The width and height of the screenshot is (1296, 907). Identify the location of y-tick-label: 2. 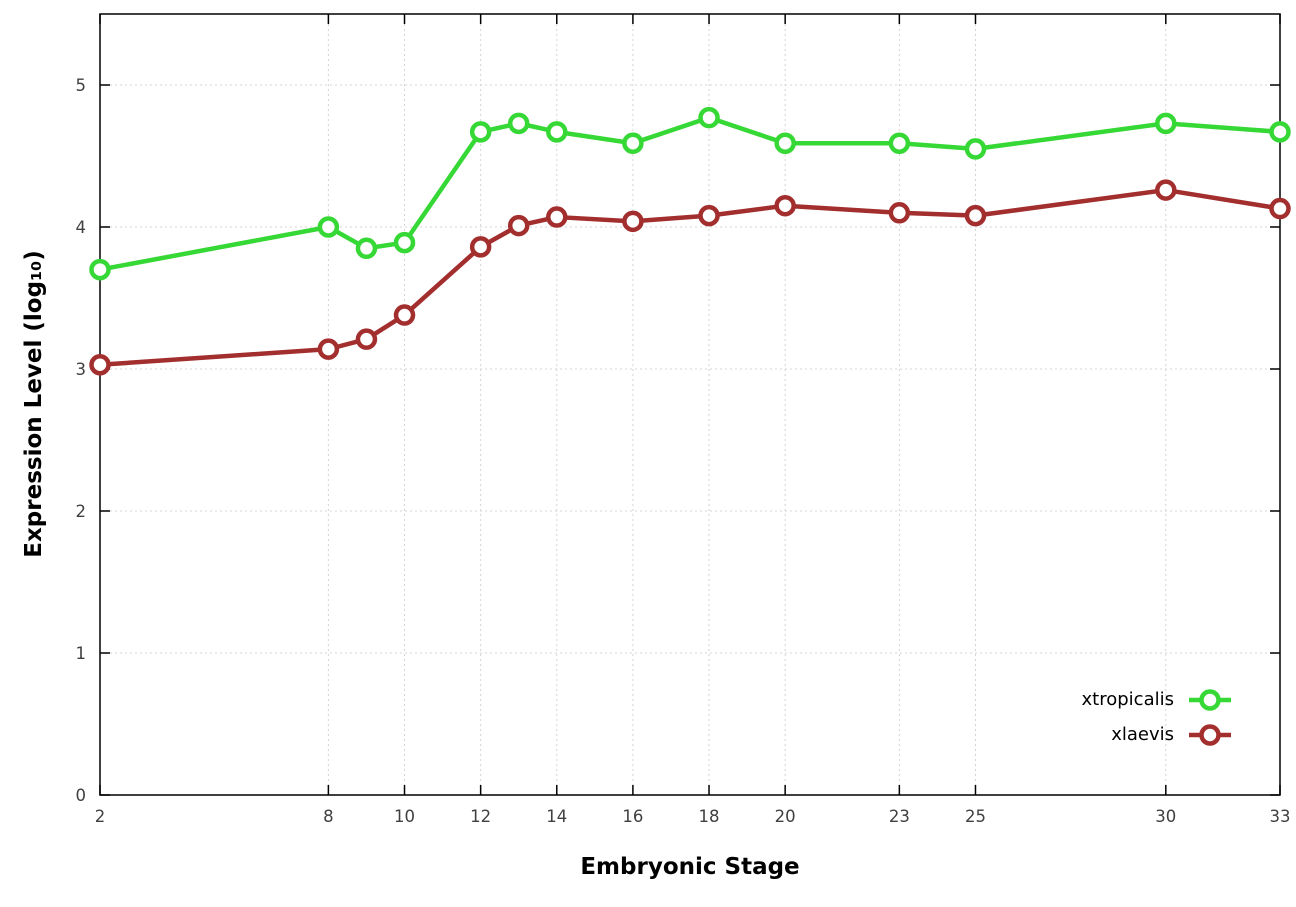
(81, 511).